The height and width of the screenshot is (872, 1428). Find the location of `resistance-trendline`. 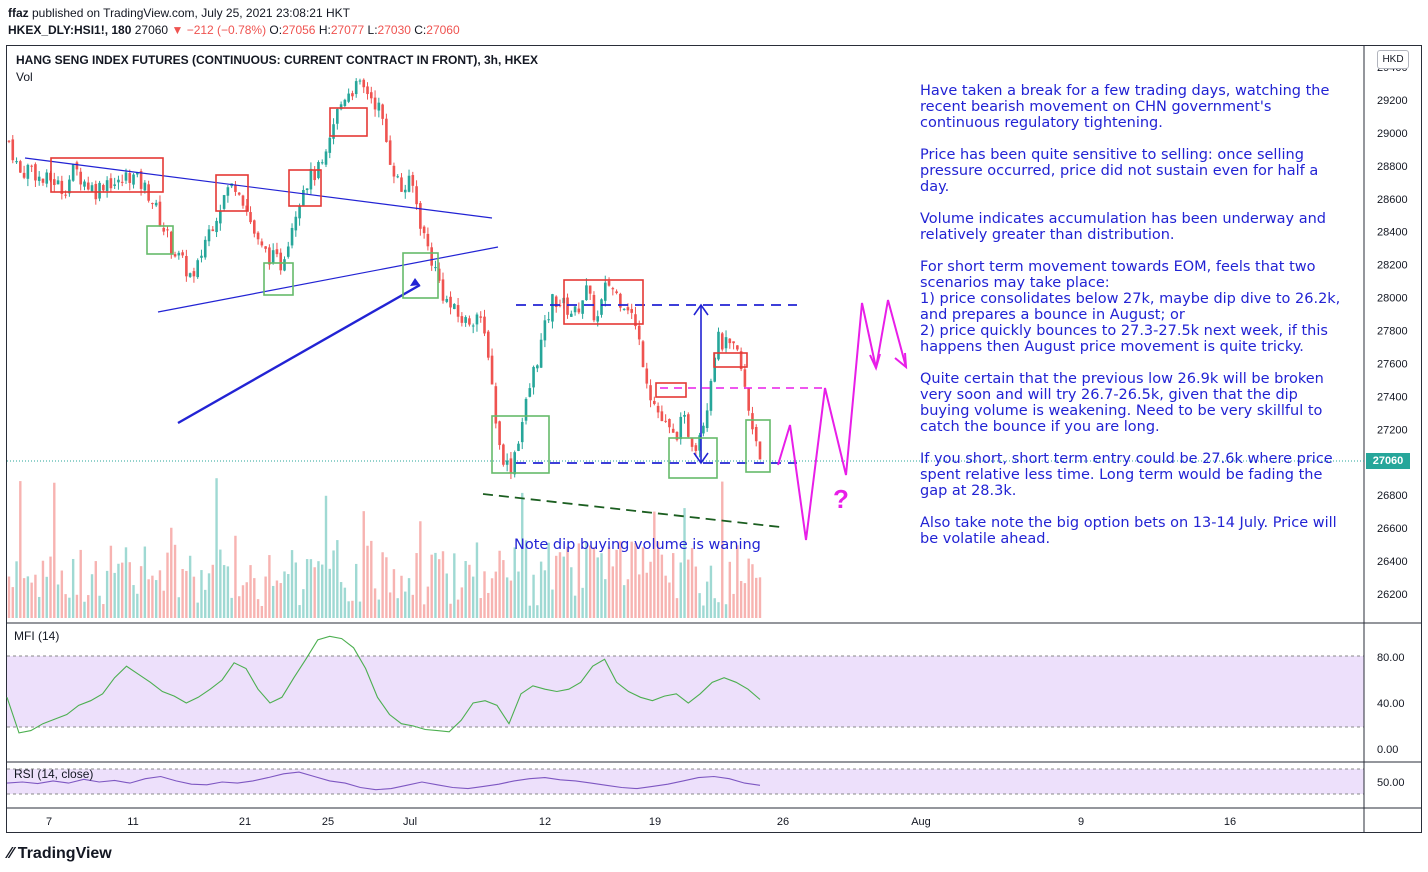

resistance-trendline is located at coordinates (258, 188).